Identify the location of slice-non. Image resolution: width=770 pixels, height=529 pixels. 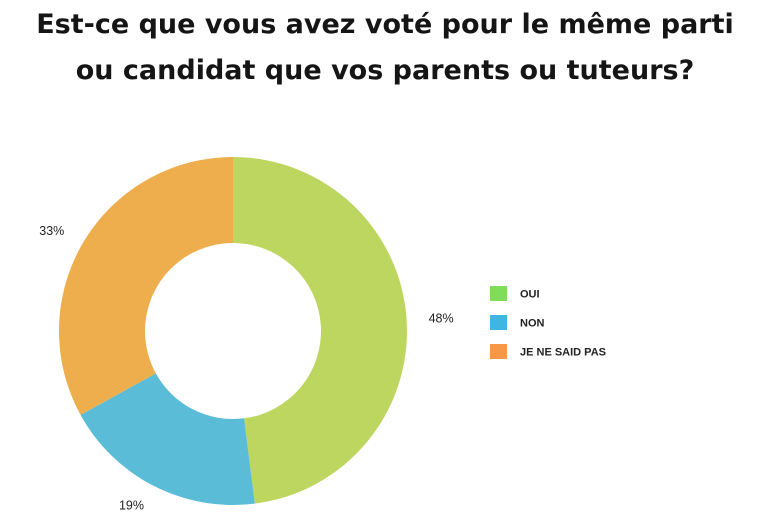
(167, 439).